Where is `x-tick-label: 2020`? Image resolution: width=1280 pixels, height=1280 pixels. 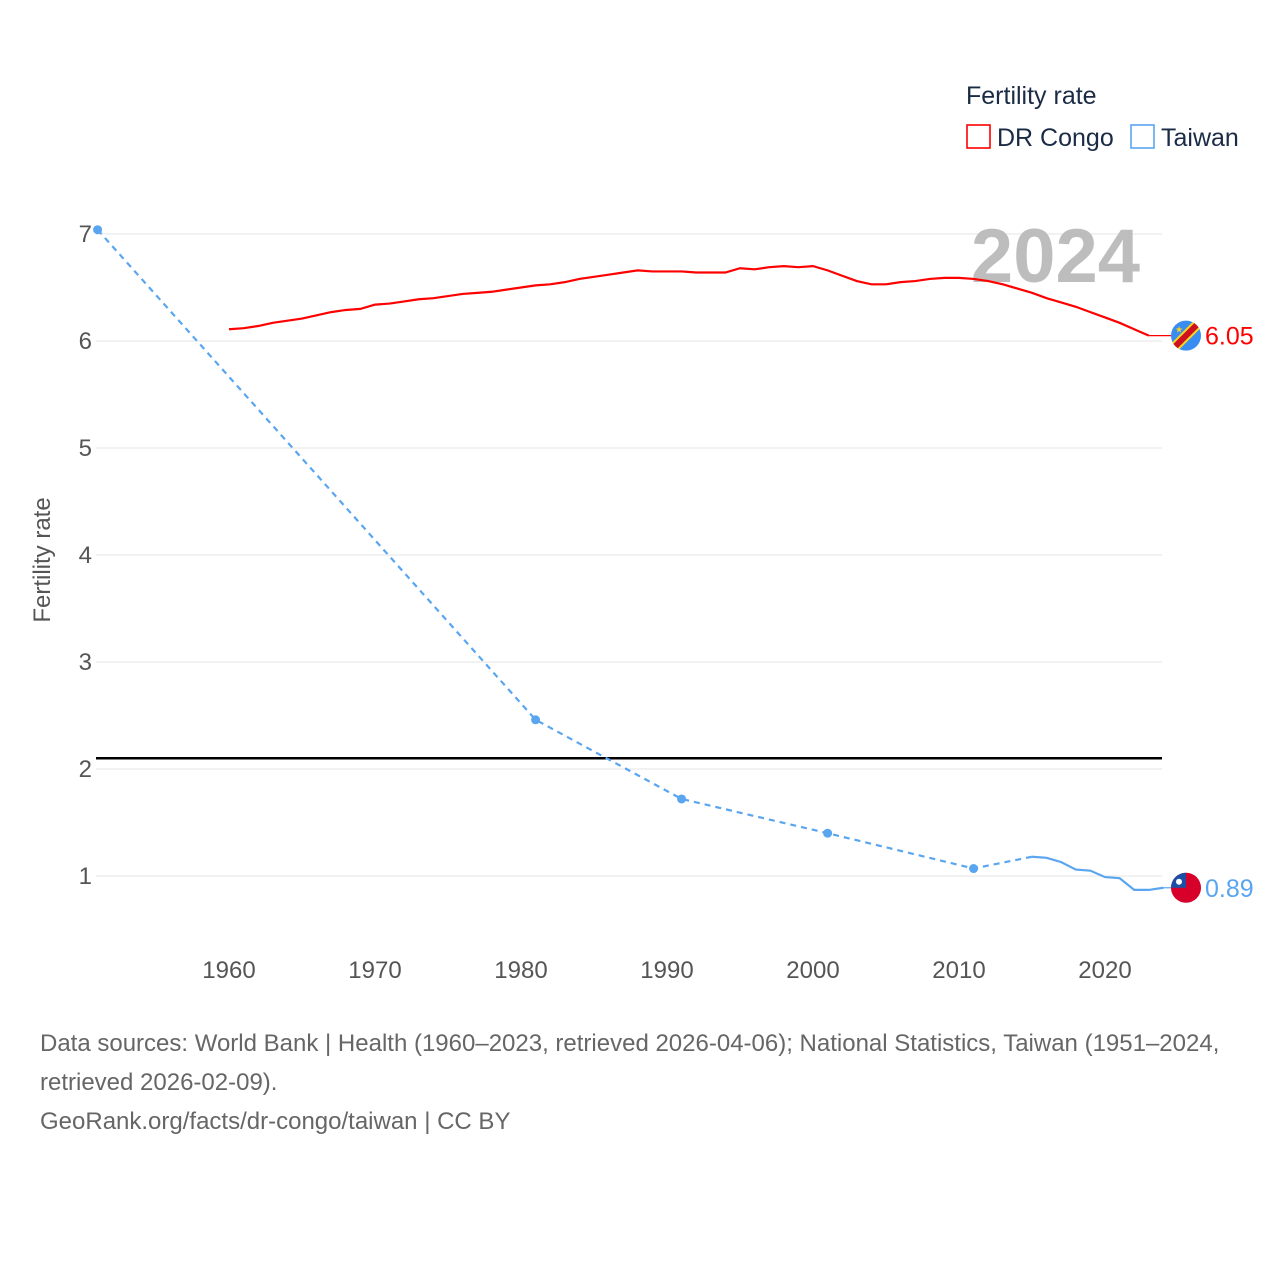
x-tick-label: 2020 is located at coordinates (1104, 970).